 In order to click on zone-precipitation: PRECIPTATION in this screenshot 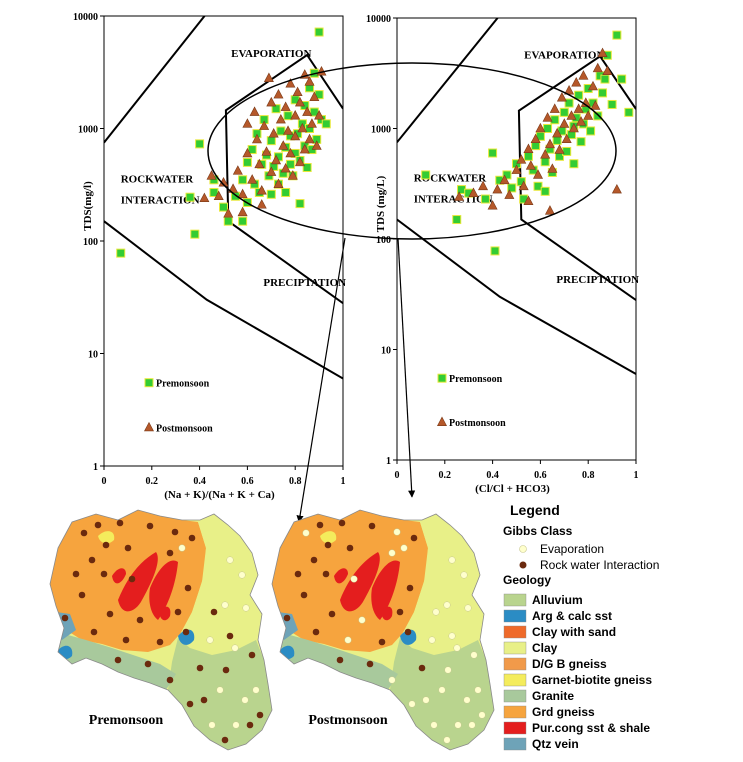, I will do `click(597, 280)`.